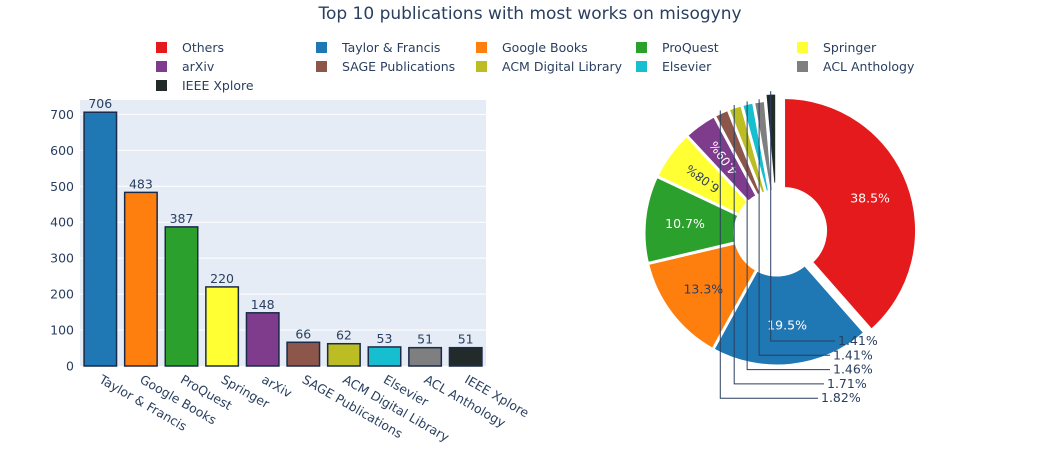 The image size is (1060, 450). I want to click on slice-google-books, so click(702, 296).